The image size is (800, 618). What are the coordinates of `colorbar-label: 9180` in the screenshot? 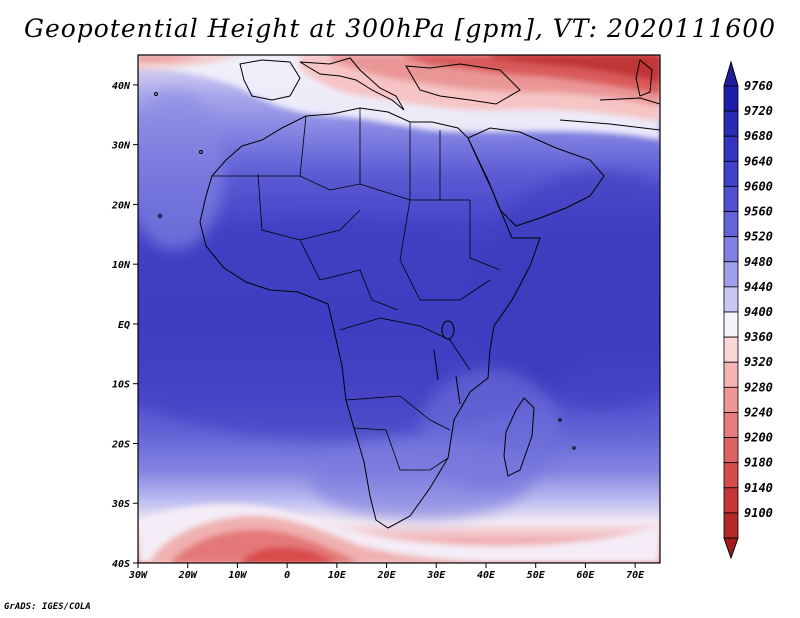 It's located at (758, 463).